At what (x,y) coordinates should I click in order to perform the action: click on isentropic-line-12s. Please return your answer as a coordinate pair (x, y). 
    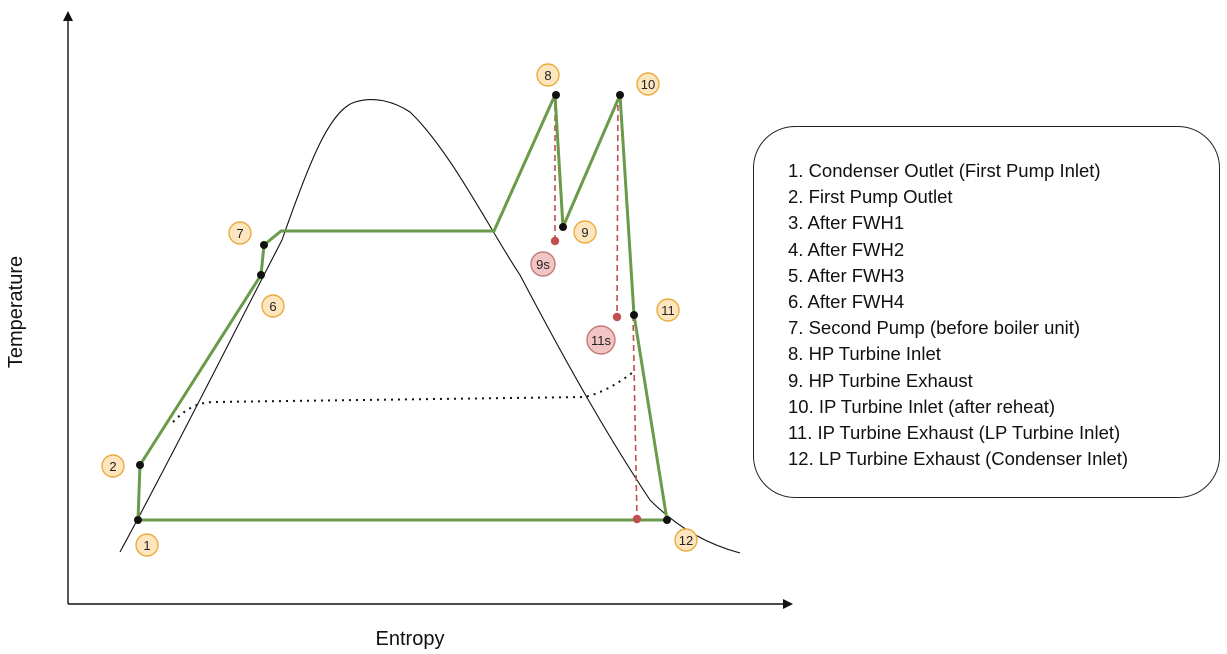
    Looking at the image, I should click on (635, 417).